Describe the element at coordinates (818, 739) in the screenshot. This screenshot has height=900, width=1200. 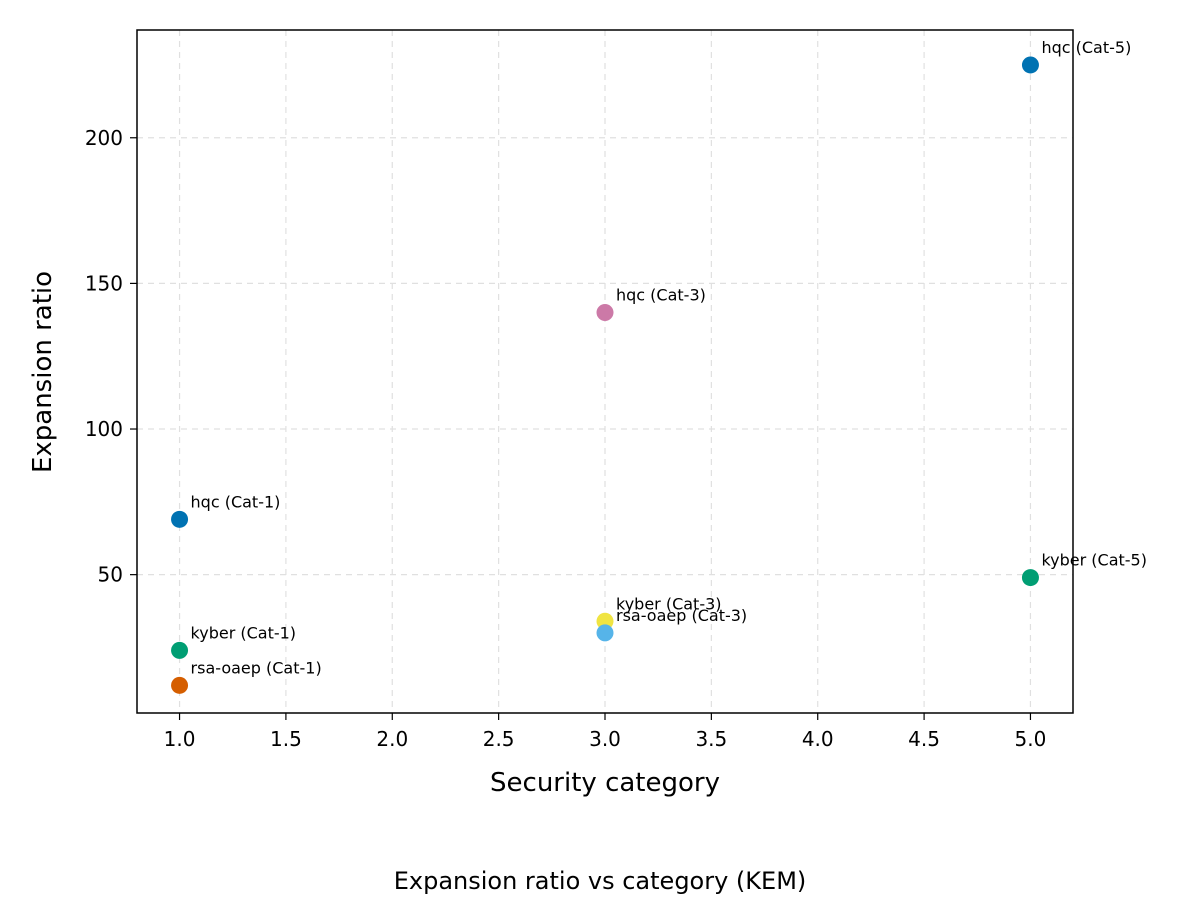
I see `x-tick-label: 4.0` at that location.